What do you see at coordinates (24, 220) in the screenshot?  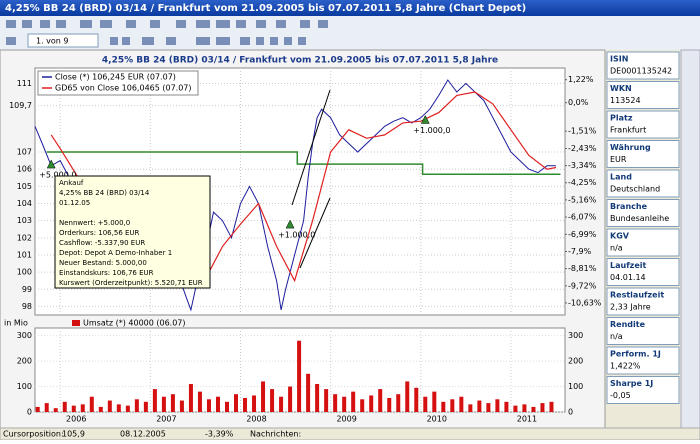 I see `y-tick-label: 103` at bounding box center [24, 220].